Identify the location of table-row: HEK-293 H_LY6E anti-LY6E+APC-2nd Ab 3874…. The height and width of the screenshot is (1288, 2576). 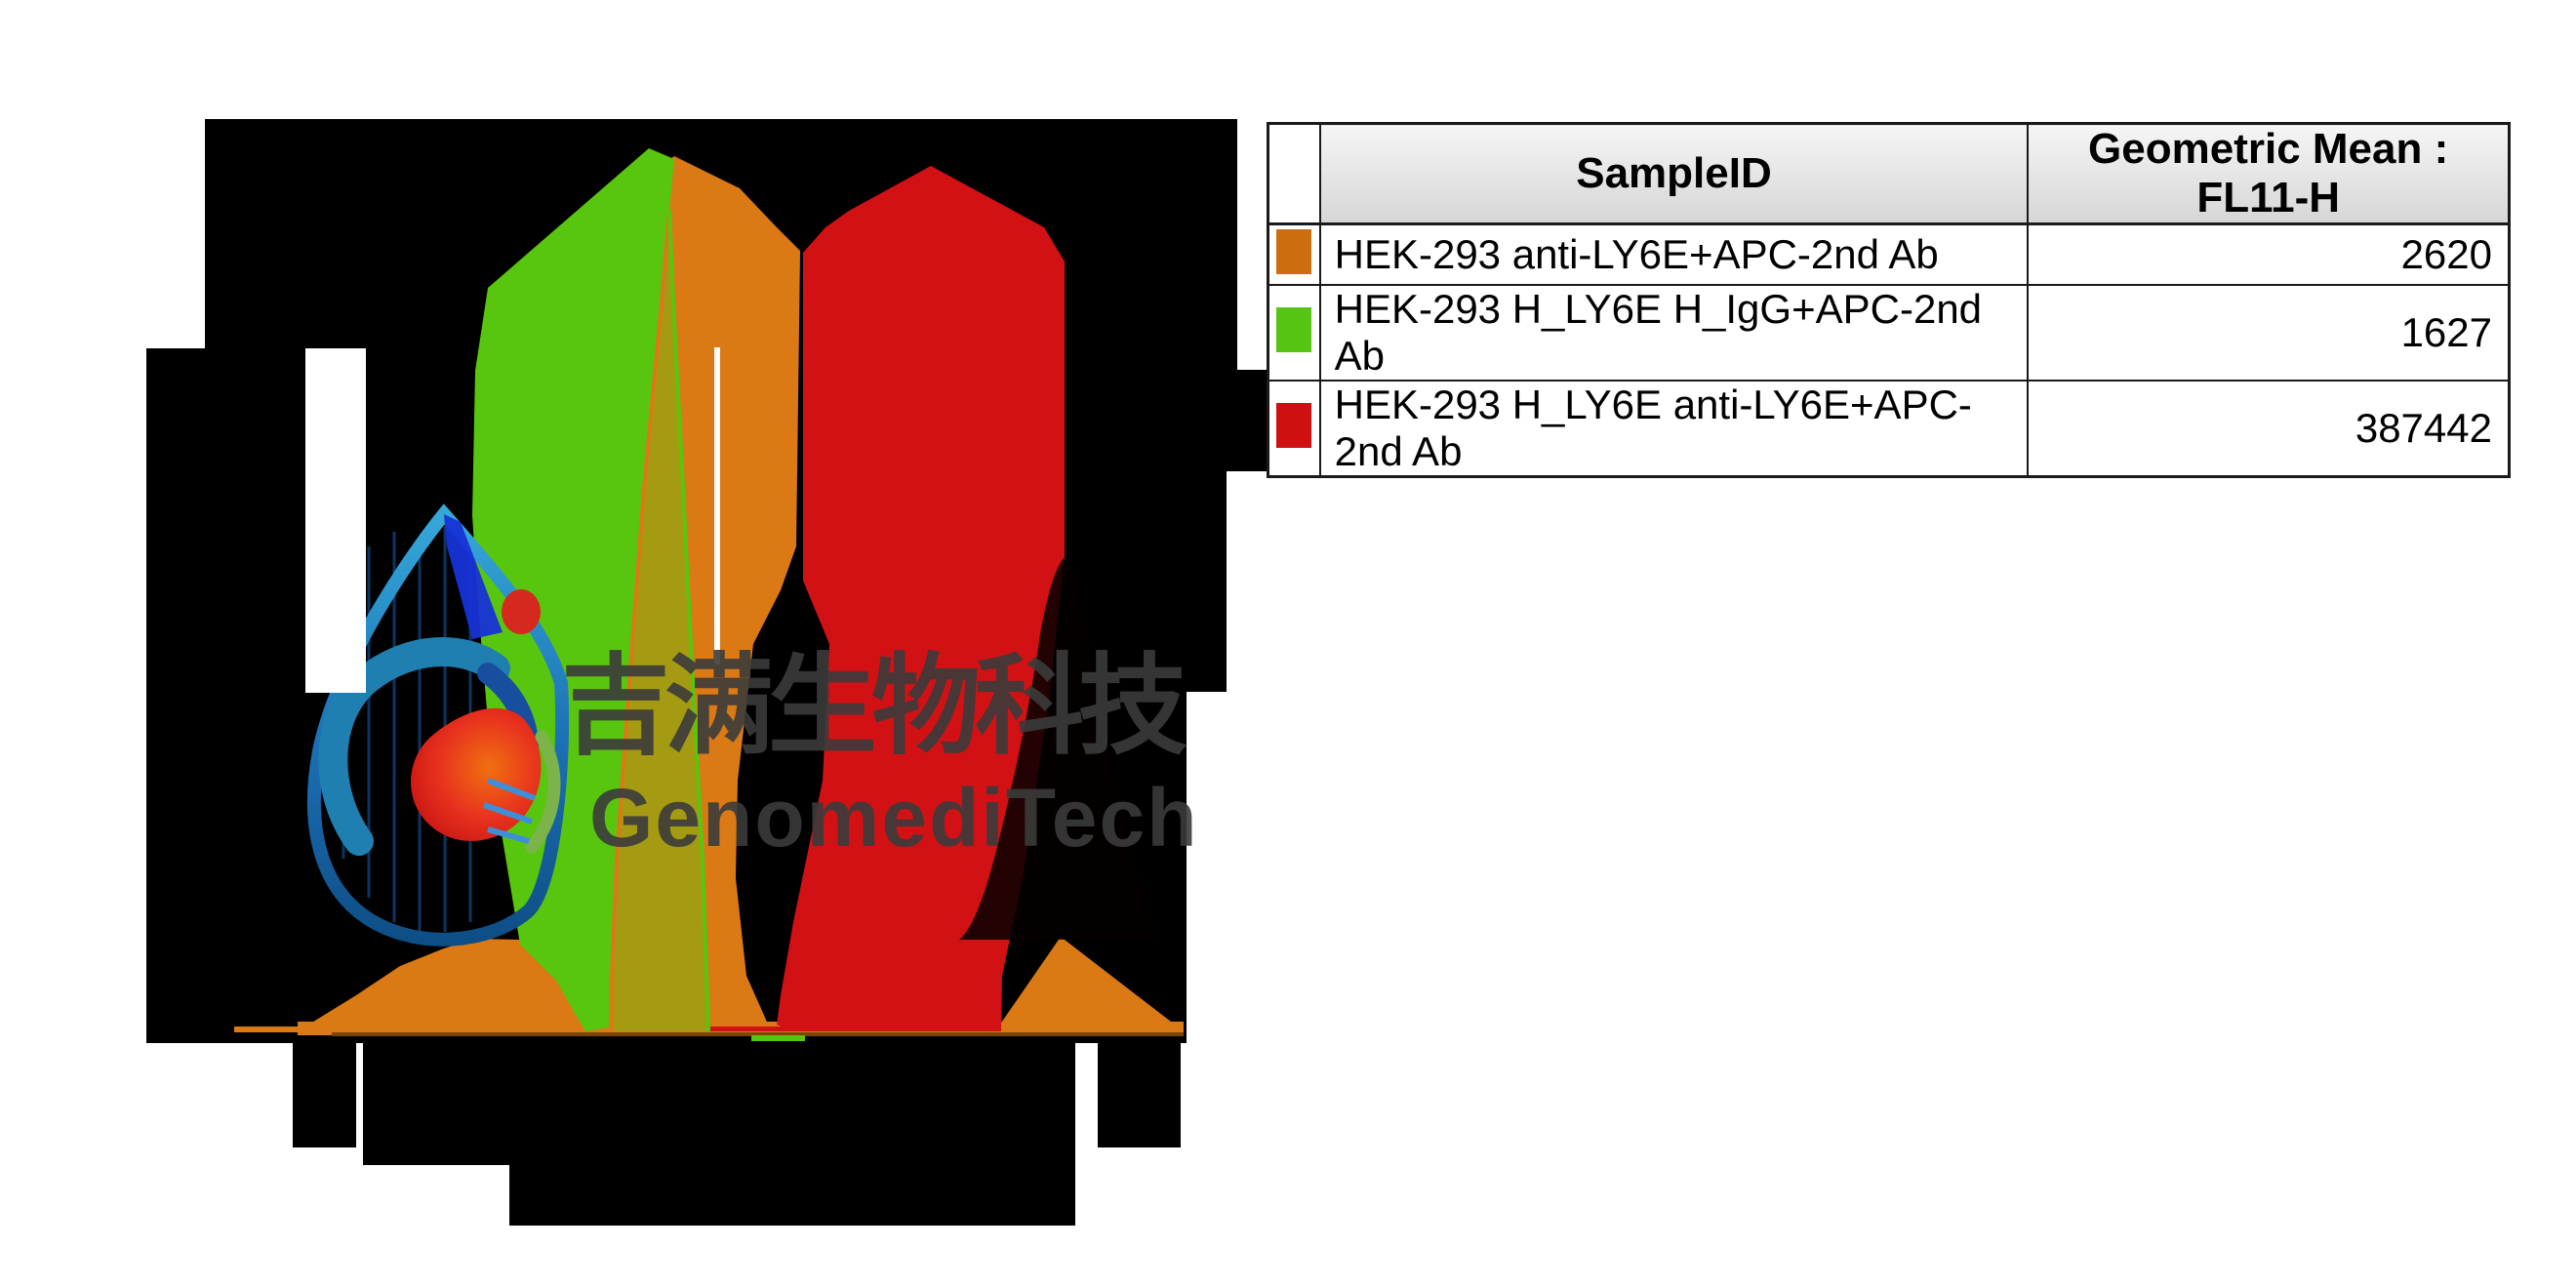
(1889, 429).